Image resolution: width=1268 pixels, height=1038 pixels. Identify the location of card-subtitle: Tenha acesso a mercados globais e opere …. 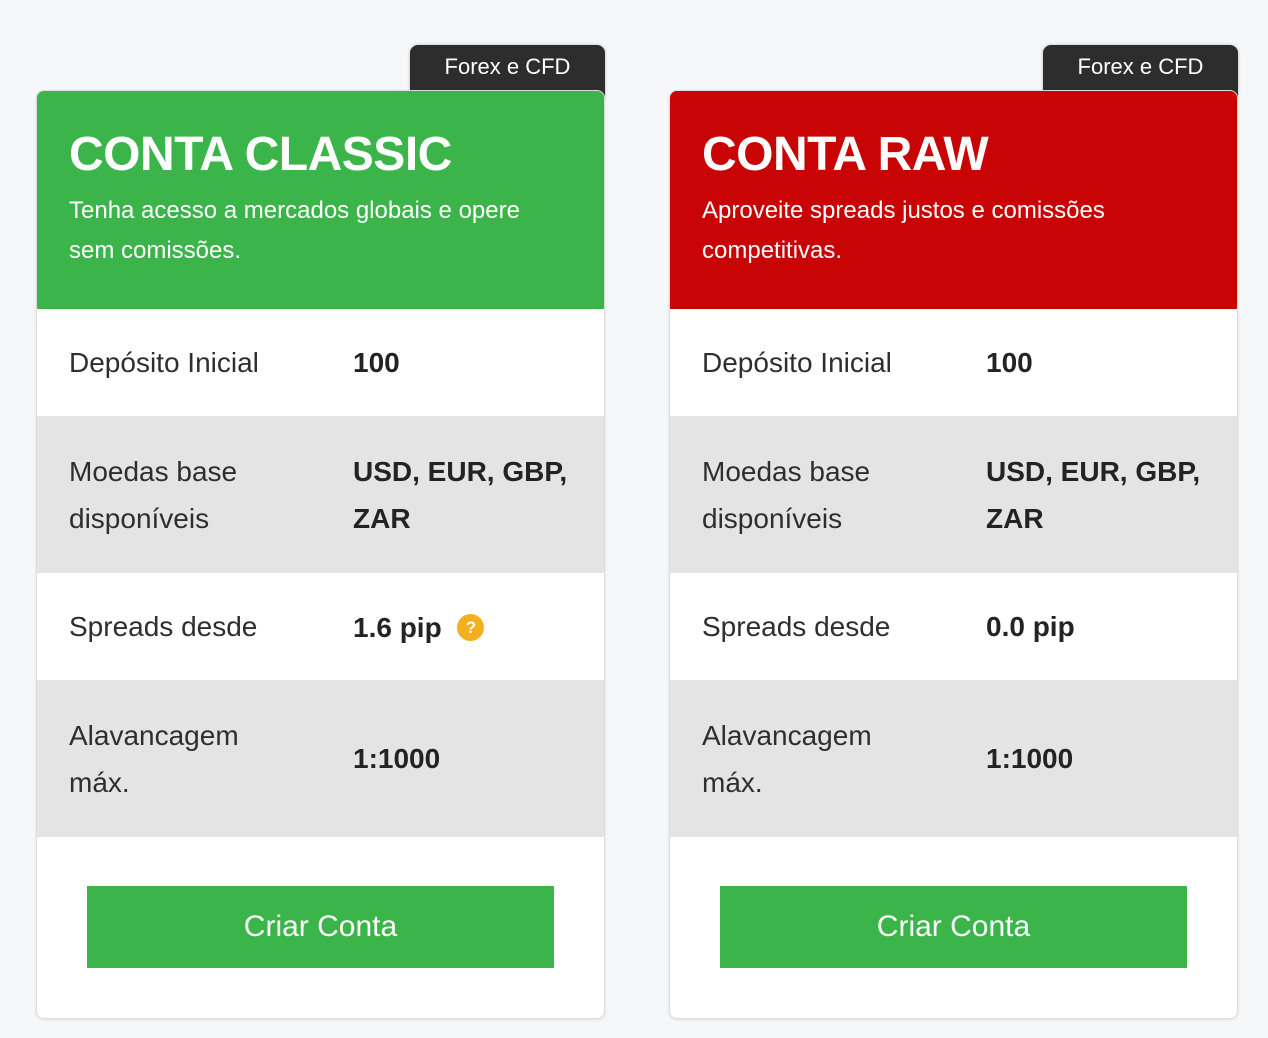
(294, 230).